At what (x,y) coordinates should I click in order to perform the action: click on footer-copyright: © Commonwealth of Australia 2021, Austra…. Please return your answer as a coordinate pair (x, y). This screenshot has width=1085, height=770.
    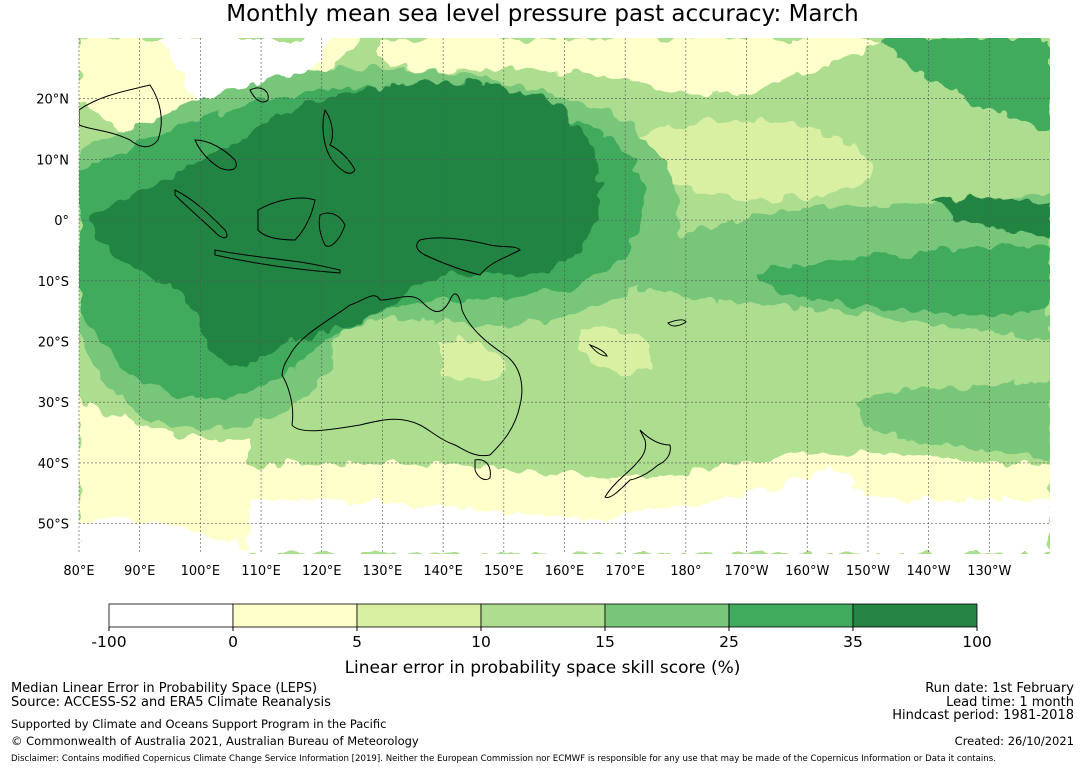
    Looking at the image, I should click on (215, 741).